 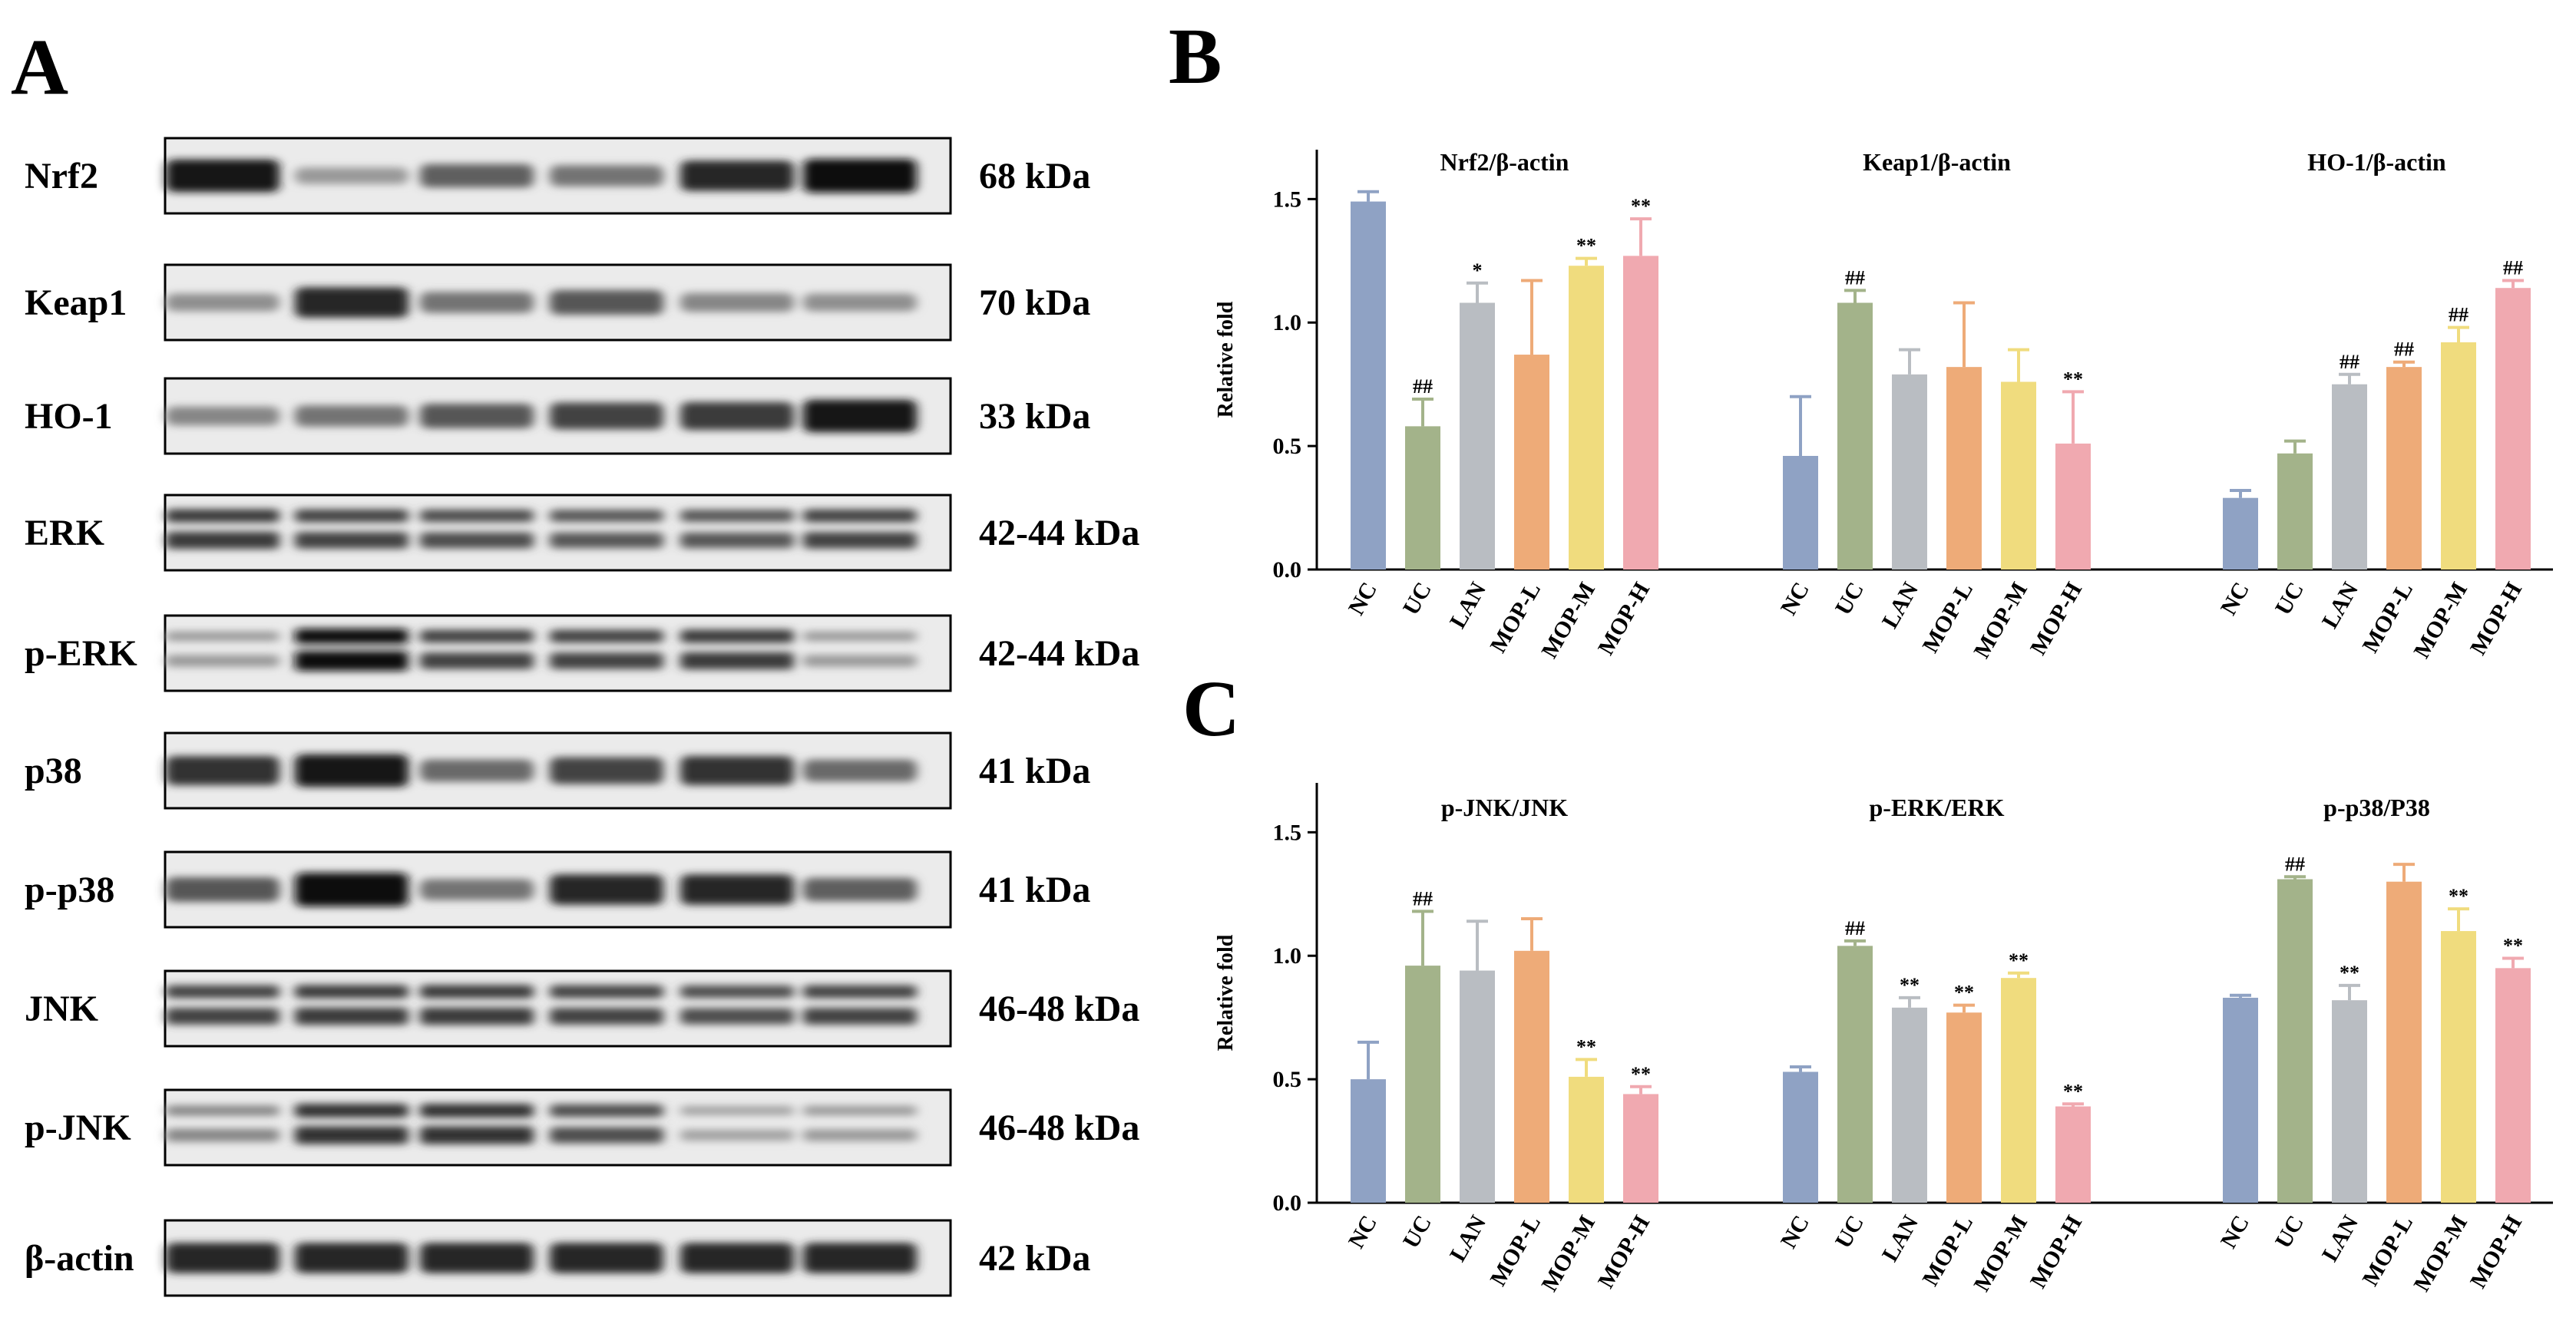 I want to click on significance-label: *, so click(x=1478, y=270).